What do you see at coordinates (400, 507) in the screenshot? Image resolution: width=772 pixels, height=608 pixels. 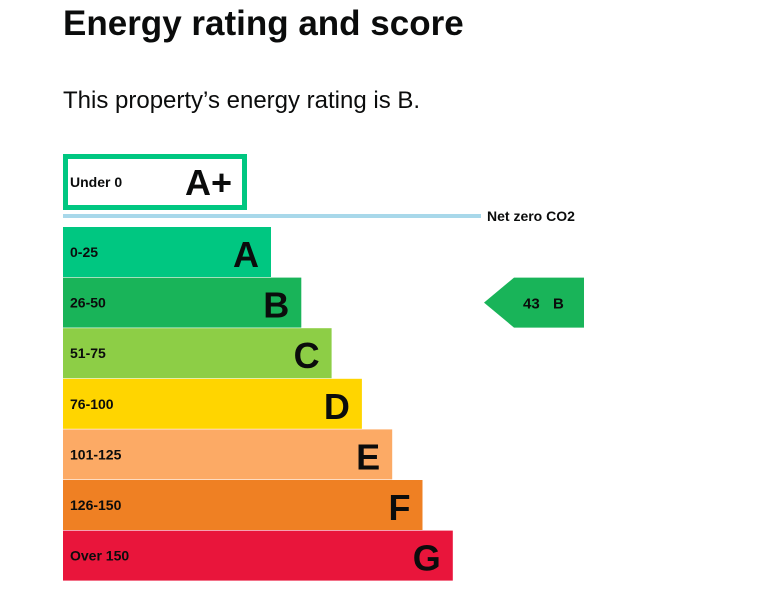 I see `band-f-letter: F` at bounding box center [400, 507].